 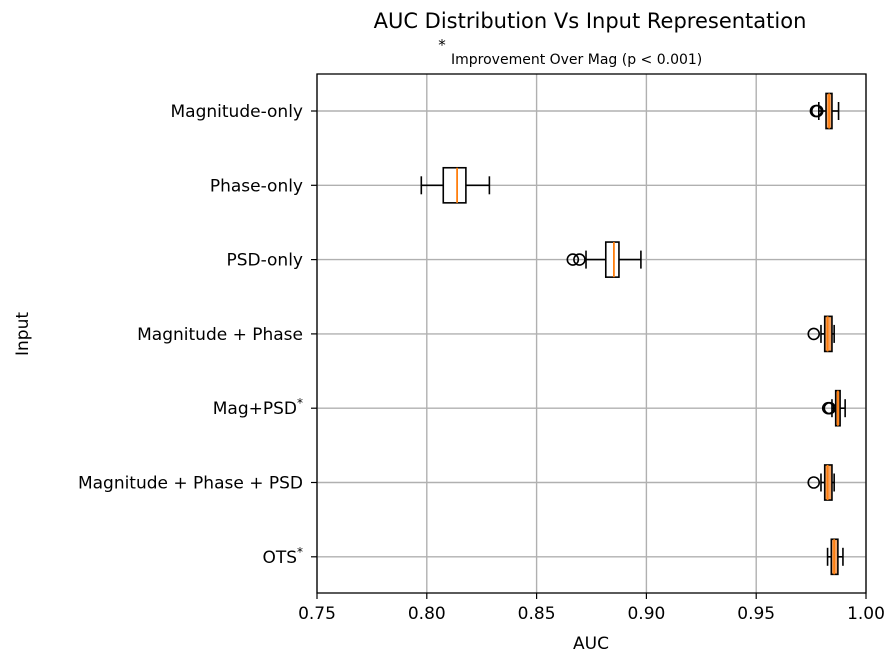 What do you see at coordinates (282, 556) in the screenshot?
I see `y-tick-label: OTS*` at bounding box center [282, 556].